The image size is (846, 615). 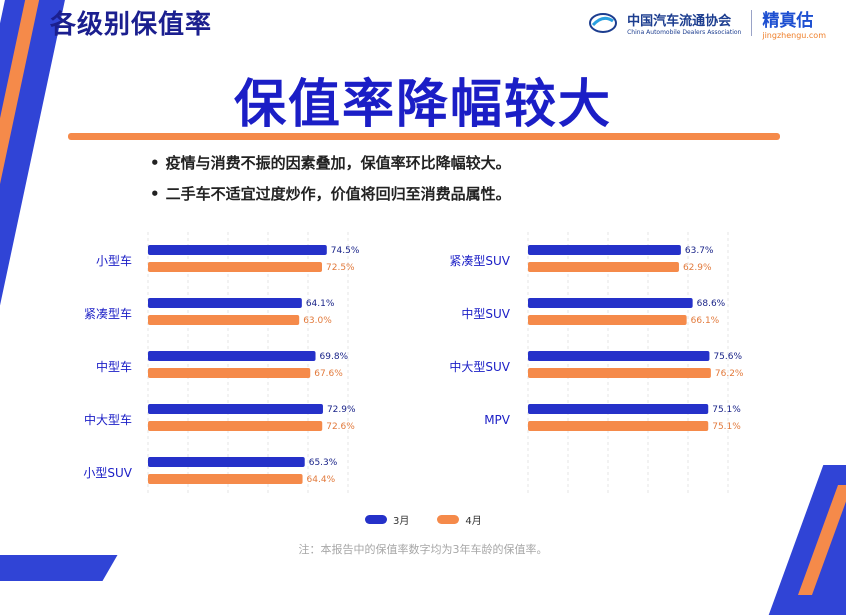 I want to click on data-label: 64.4%, so click(x=321, y=480).